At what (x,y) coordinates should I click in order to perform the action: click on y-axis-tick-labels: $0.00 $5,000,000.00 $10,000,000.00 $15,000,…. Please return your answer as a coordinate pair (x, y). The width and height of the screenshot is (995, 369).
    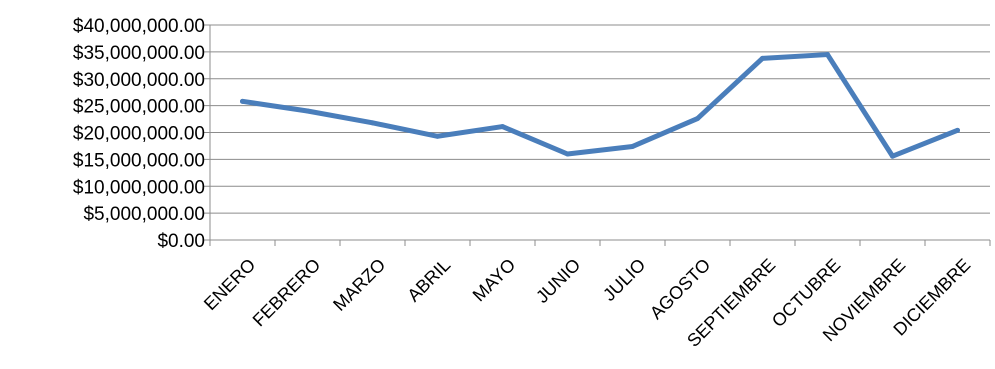
    Looking at the image, I should click on (139, 134).